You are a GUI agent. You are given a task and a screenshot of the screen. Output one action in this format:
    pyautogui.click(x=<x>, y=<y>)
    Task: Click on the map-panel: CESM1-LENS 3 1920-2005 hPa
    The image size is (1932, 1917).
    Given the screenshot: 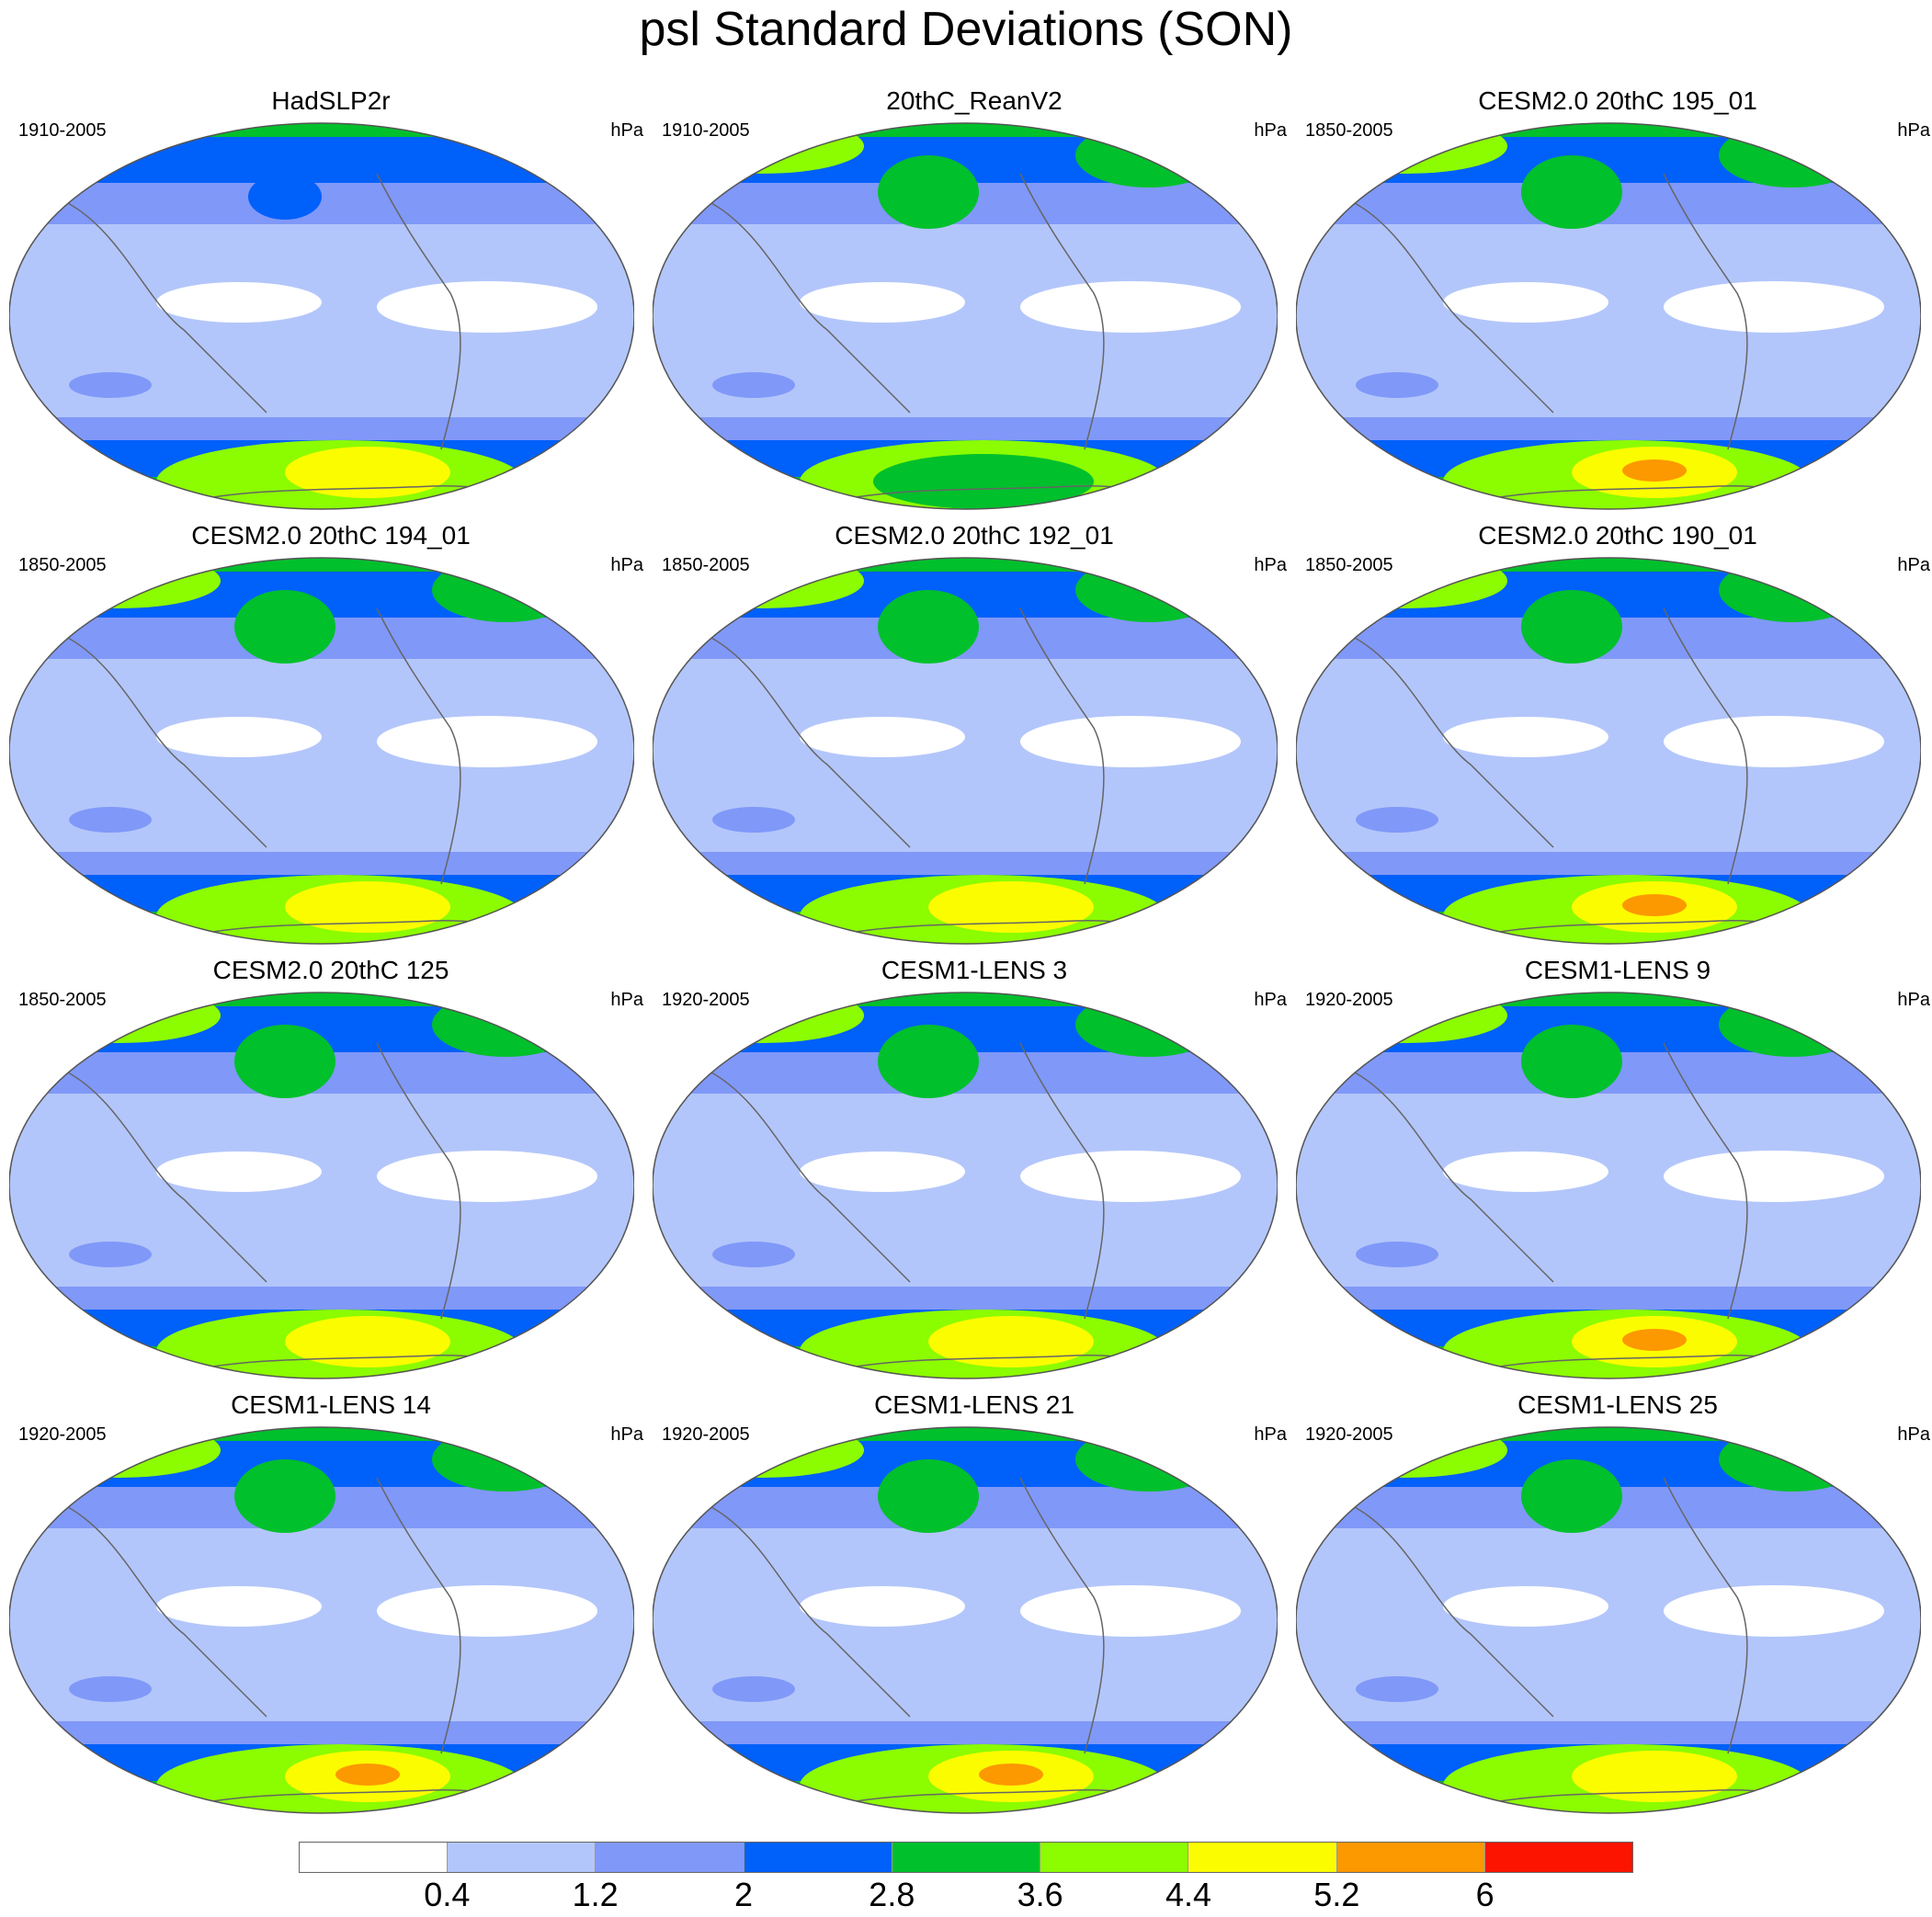 What is the action you would take?
    pyautogui.click(x=975, y=1167)
    